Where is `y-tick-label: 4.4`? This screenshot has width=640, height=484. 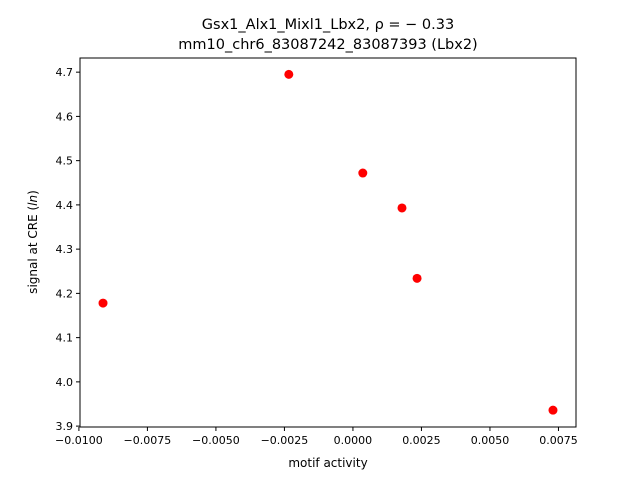 y-tick-label: 4.4 is located at coordinates (65, 205).